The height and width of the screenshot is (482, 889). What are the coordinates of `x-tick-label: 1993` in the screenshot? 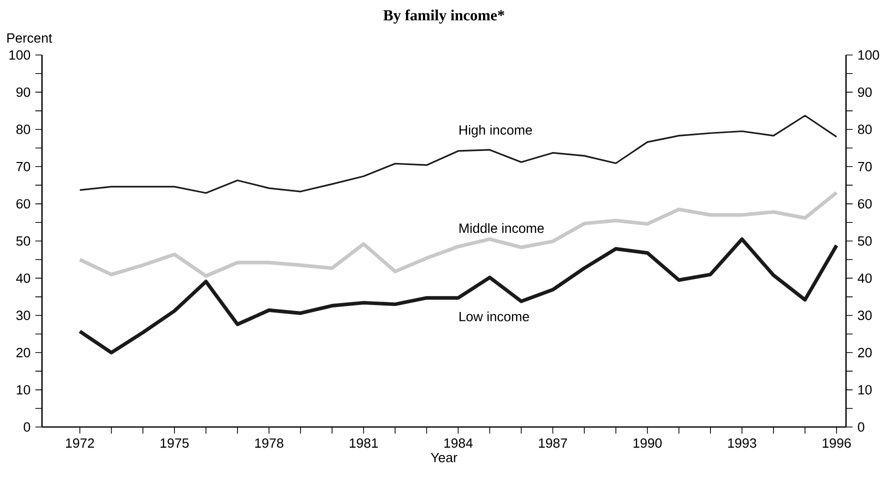 It's located at (742, 443).